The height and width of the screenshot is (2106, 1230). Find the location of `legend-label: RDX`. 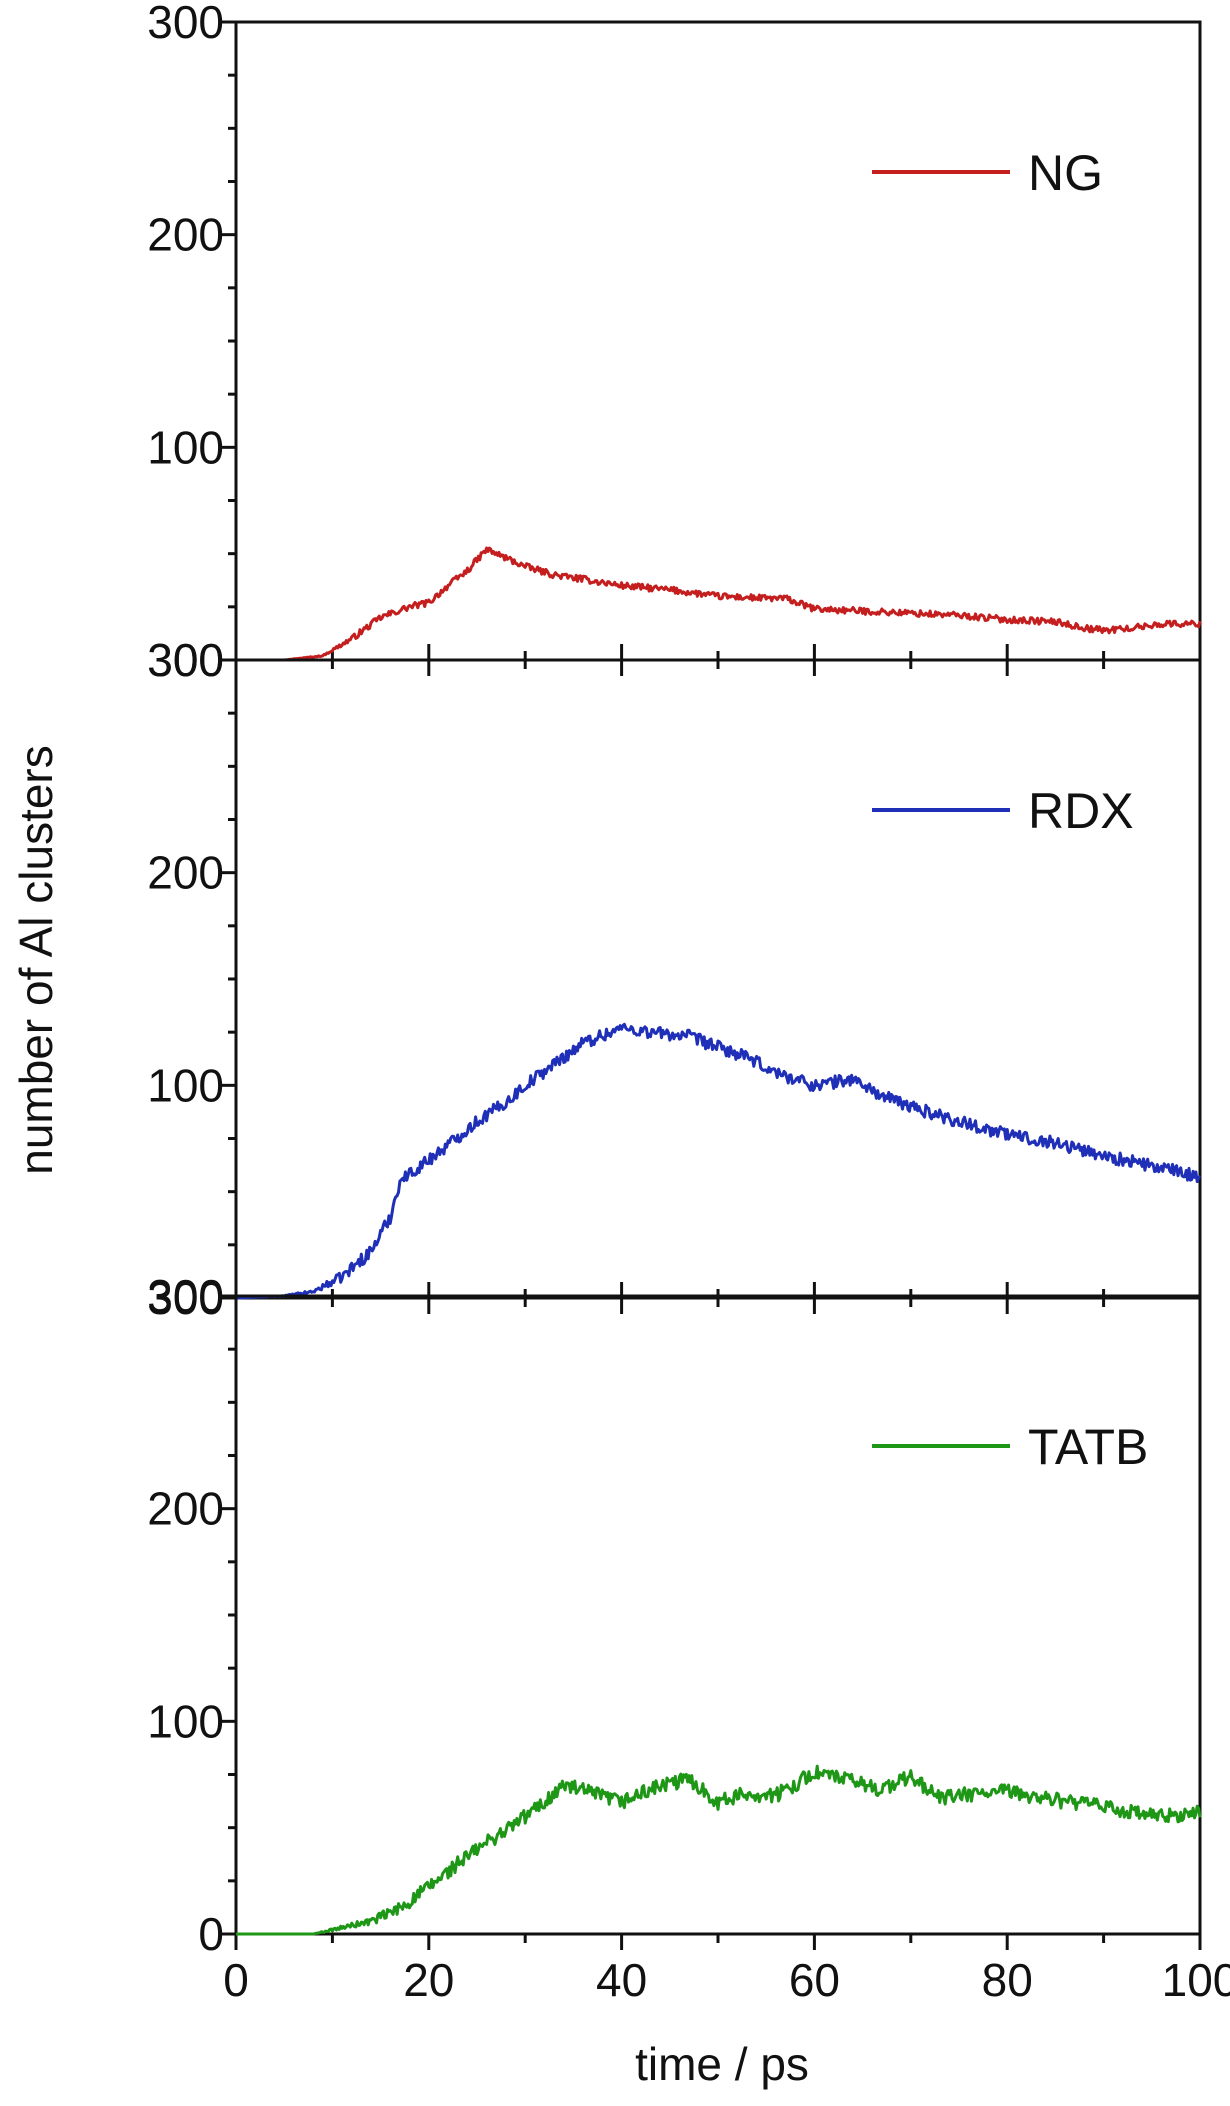

legend-label: RDX is located at coordinates (1081, 811).